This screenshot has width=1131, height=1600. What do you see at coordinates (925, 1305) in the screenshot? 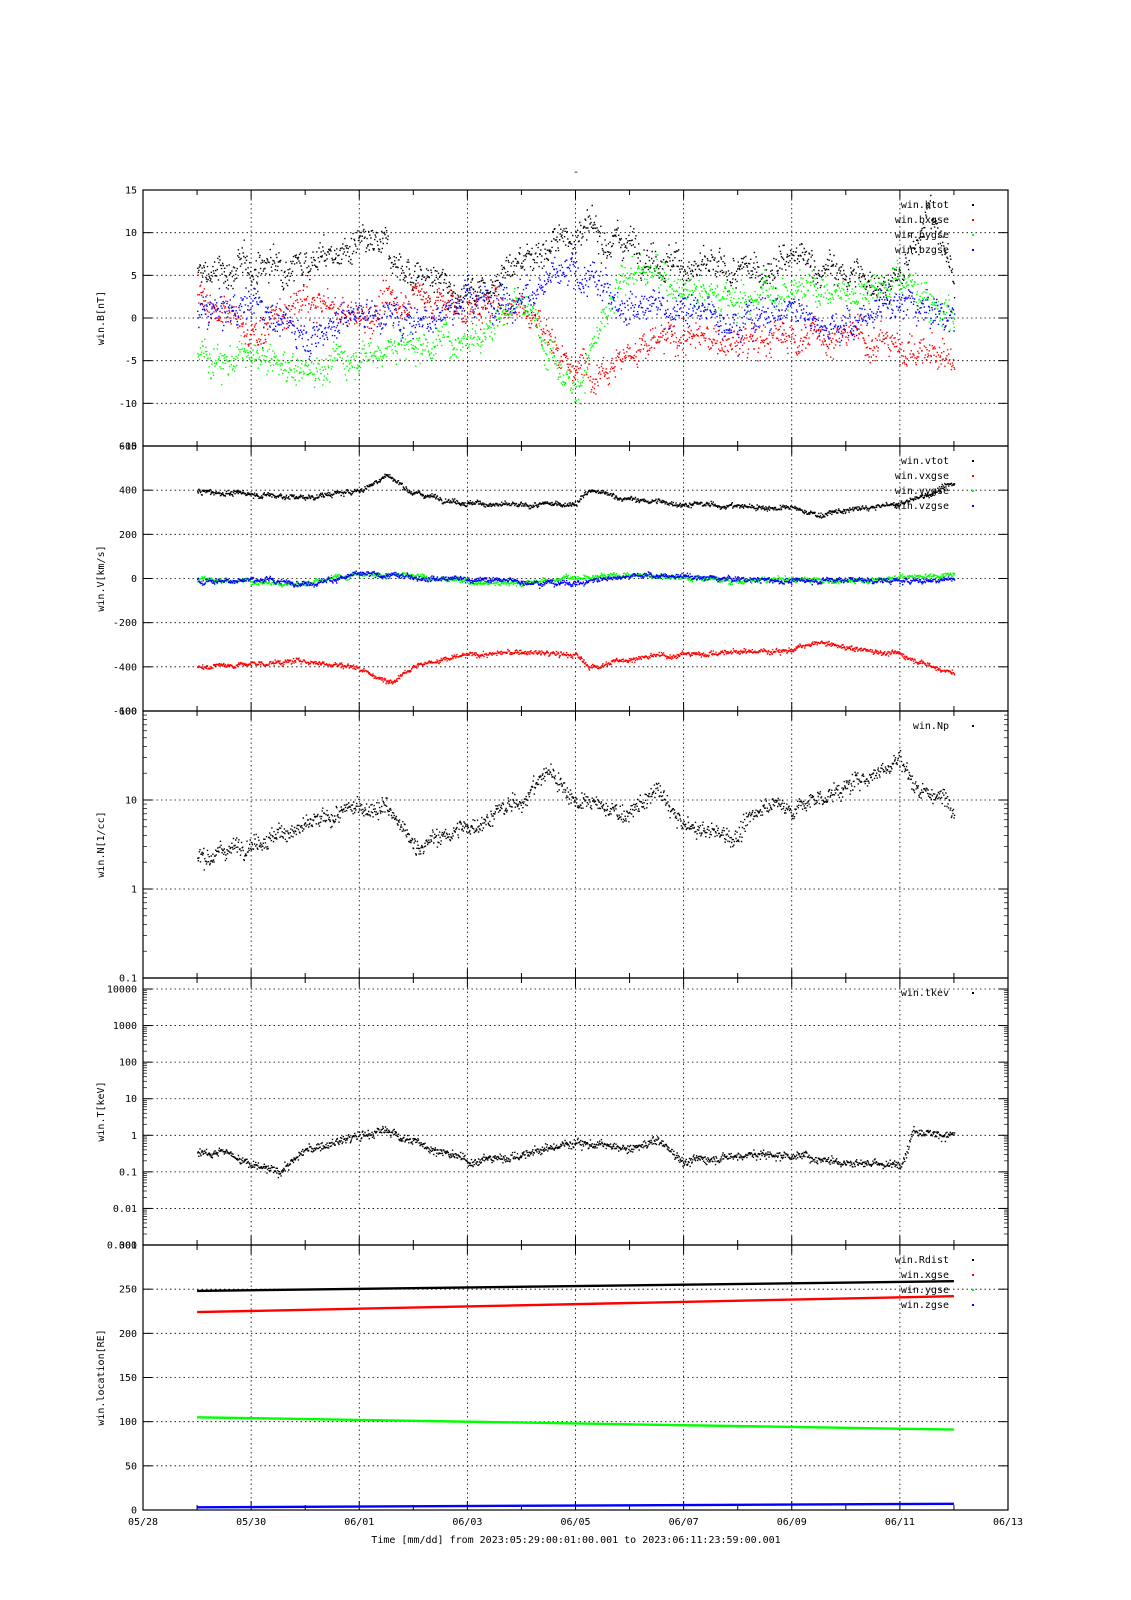
I see `legend-entry: win.zgse` at bounding box center [925, 1305].